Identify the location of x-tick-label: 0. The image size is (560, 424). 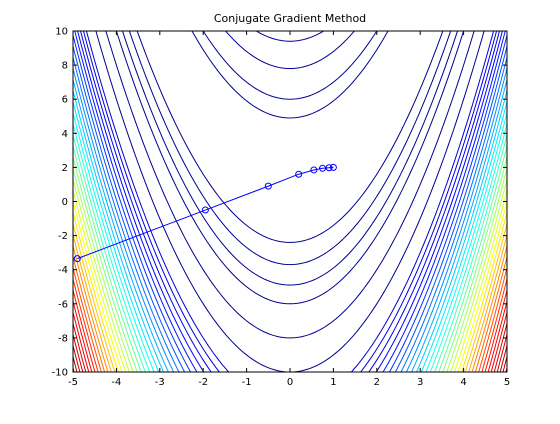
(290, 382).